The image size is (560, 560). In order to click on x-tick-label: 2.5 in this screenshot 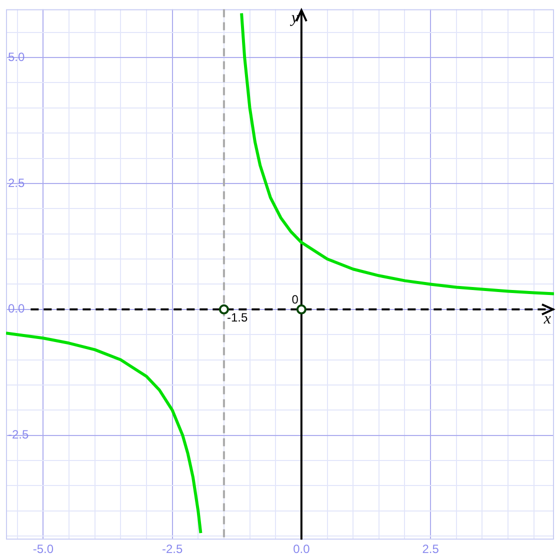, I will do `click(431, 549)`.